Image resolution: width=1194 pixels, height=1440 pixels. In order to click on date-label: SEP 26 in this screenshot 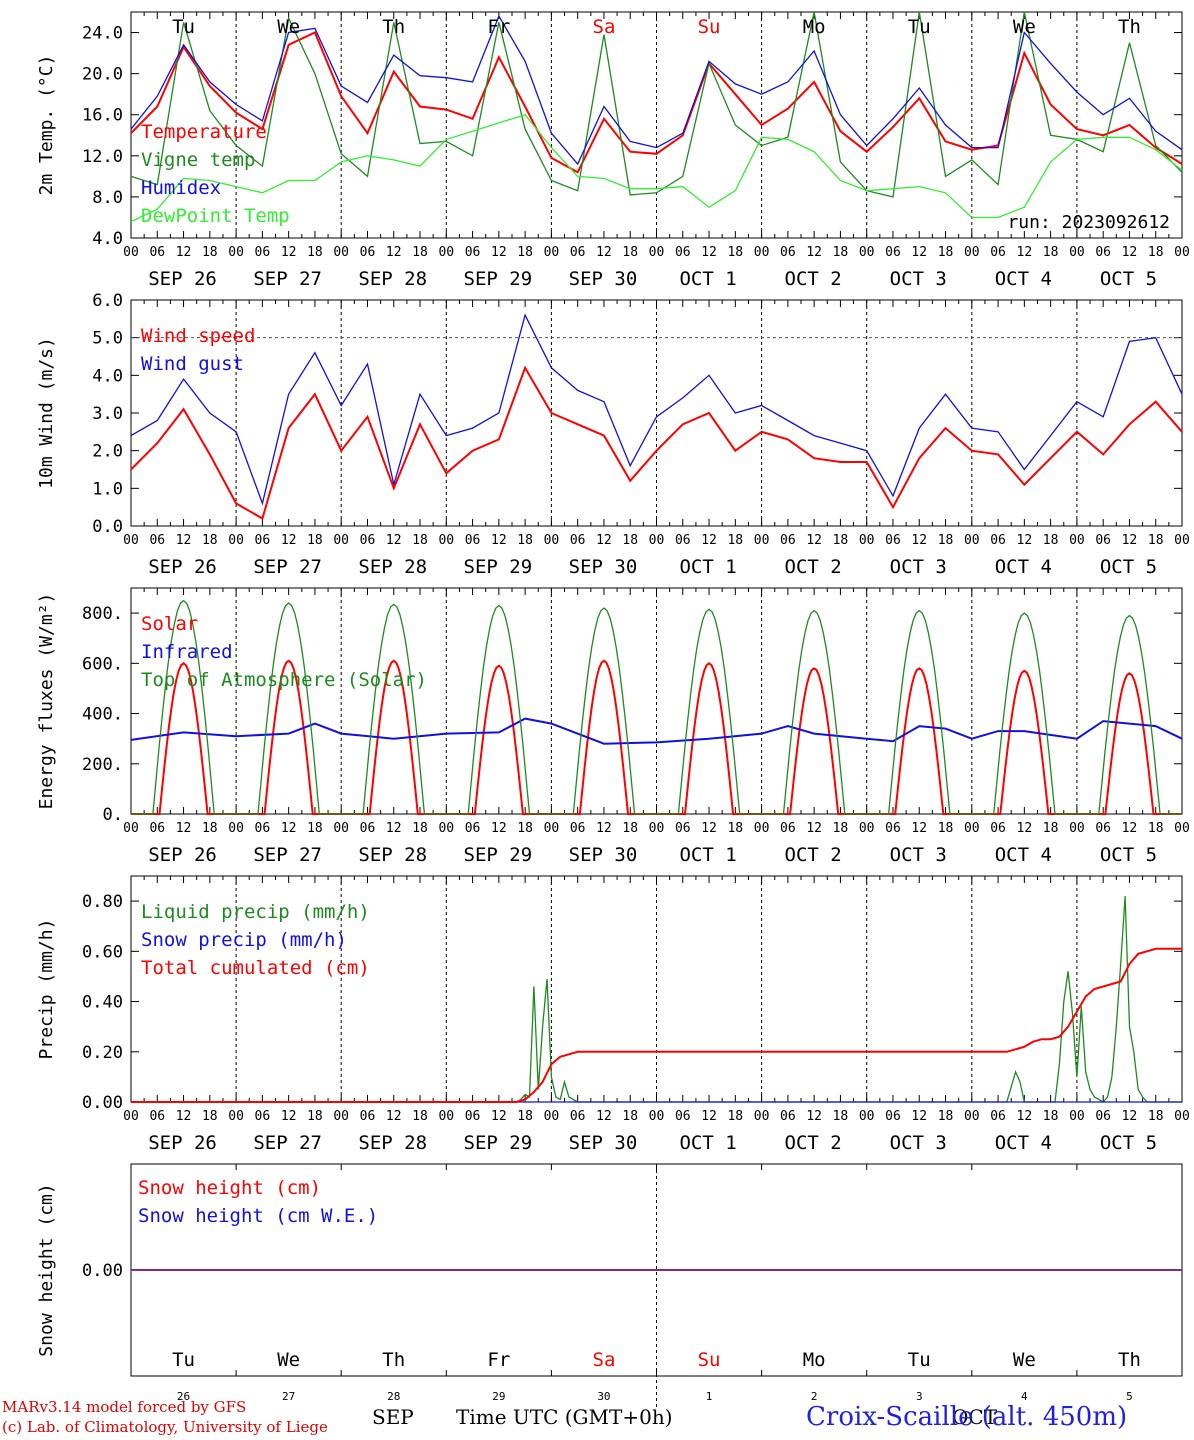, I will do `click(182, 567)`.